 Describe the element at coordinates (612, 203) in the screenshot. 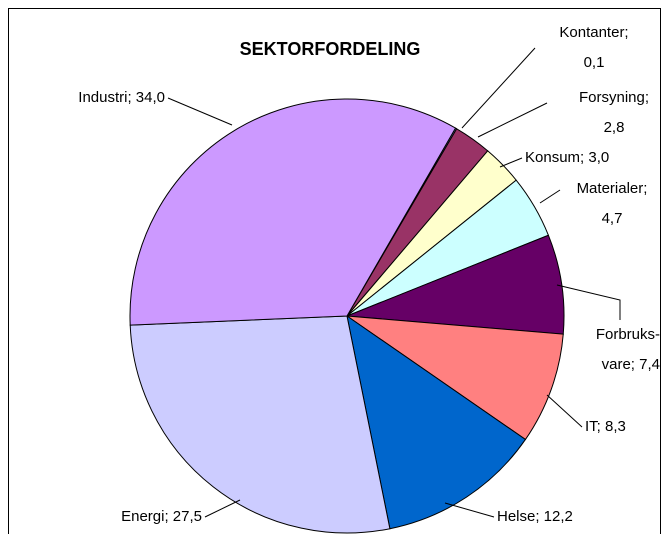

I see `data-label: Materialer; 4,7` at that location.